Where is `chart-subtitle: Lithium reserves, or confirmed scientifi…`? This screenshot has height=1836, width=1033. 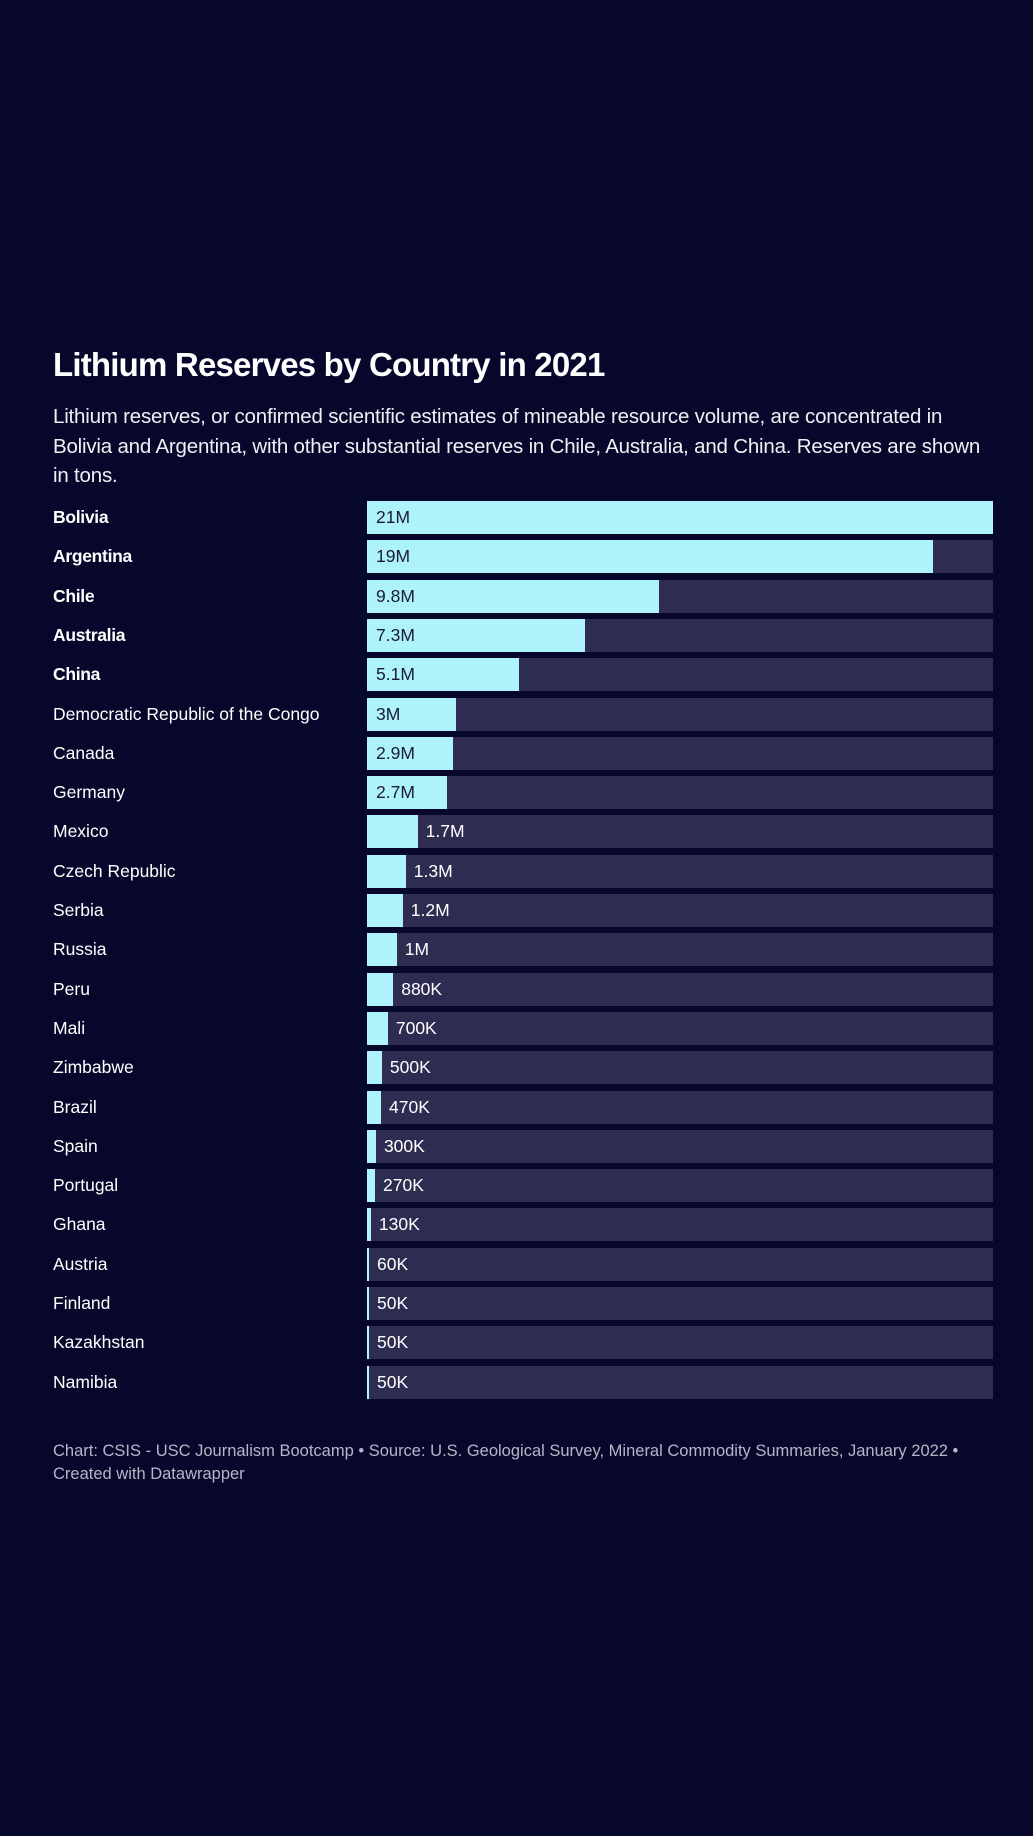
chart-subtitle: Lithium reserves, or confirmed scientifi… is located at coordinates (517, 446).